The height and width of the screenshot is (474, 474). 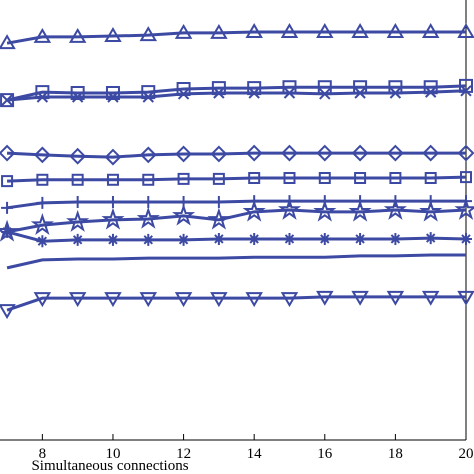 I want to click on x-tick-label: 20, so click(x=466, y=454).